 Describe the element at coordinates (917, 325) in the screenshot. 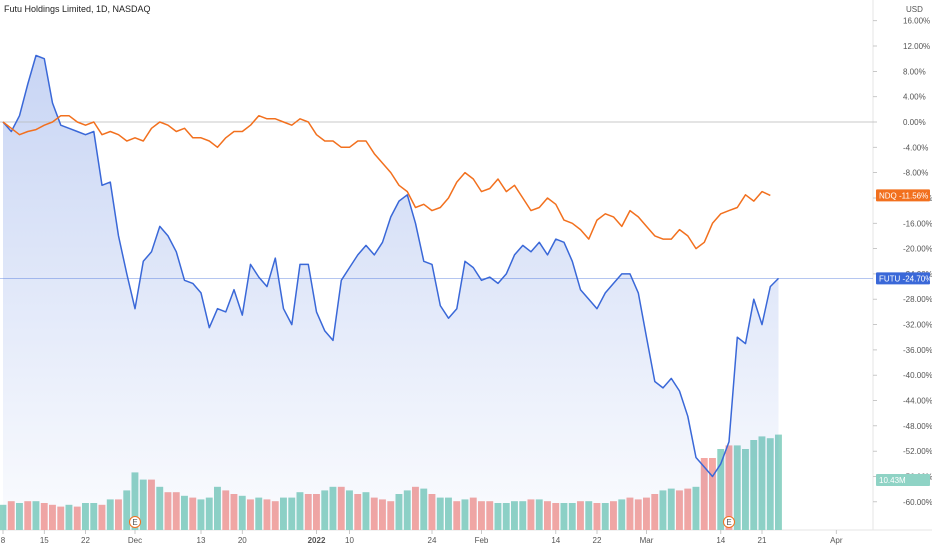

I see `y-tick-label: -32.00%` at that location.